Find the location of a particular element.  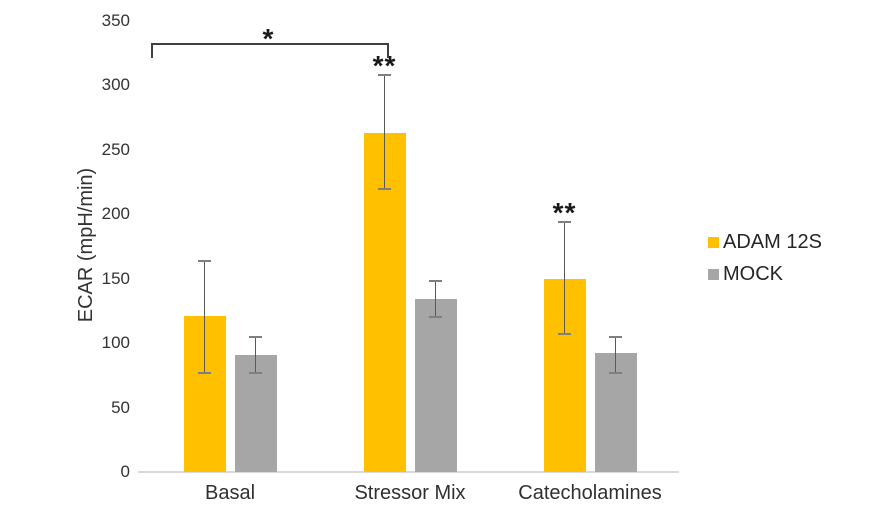

error-cap-bottom-mock-stressor-mix is located at coordinates (435, 317).